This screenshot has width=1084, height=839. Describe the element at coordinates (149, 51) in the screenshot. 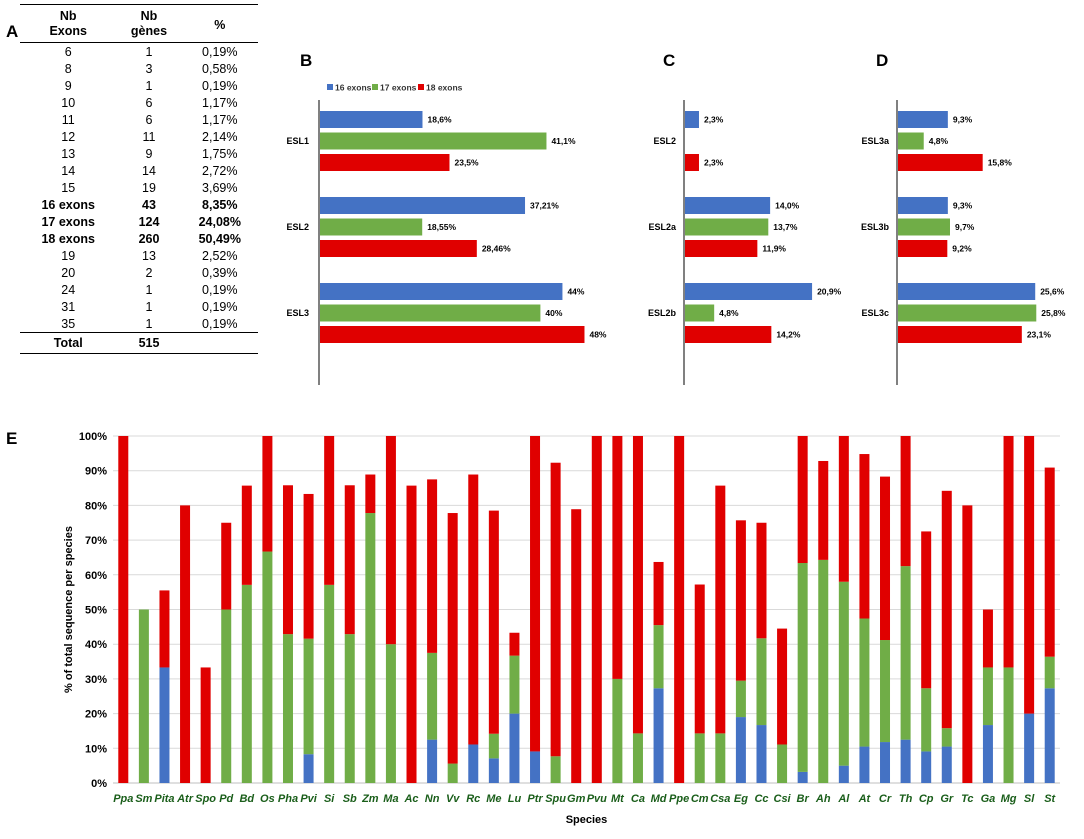

I see `cell-genes: 1` at that location.